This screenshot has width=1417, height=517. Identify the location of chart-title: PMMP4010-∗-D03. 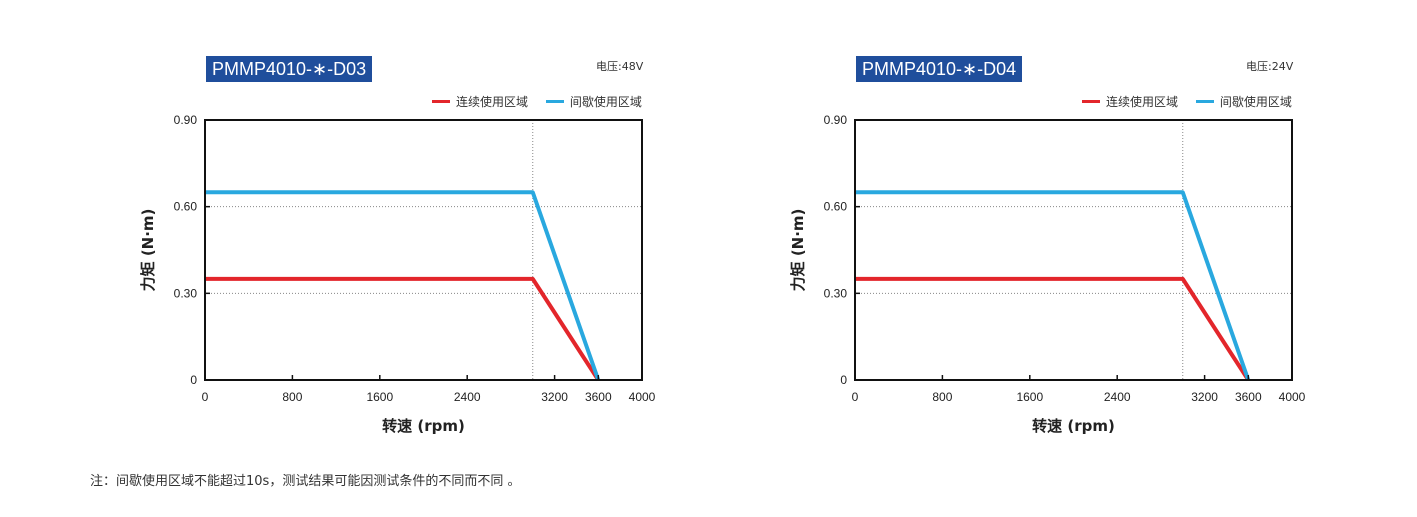
(289, 69).